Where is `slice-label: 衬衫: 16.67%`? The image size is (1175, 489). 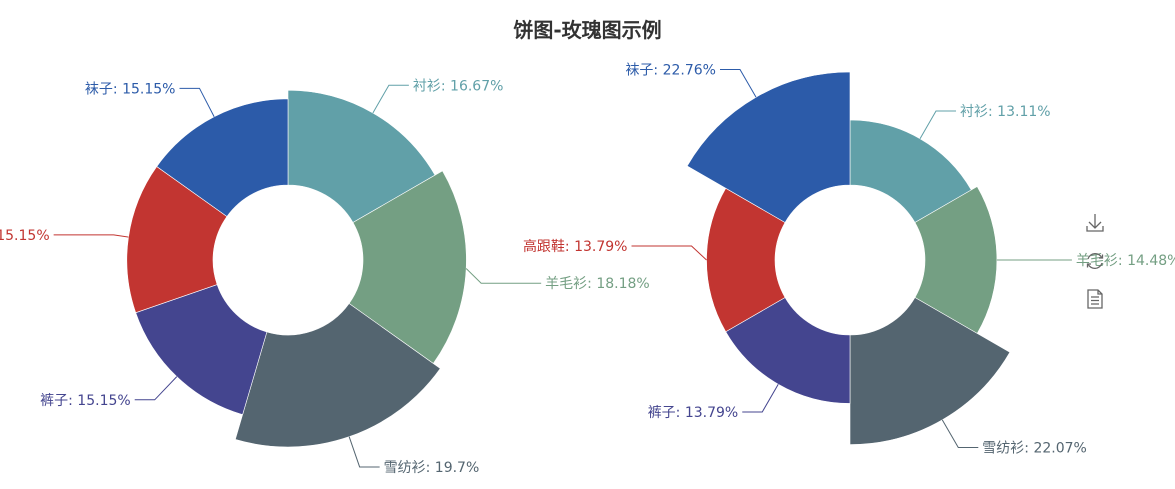 slice-label: 衬衫: 16.67% is located at coordinates (458, 86).